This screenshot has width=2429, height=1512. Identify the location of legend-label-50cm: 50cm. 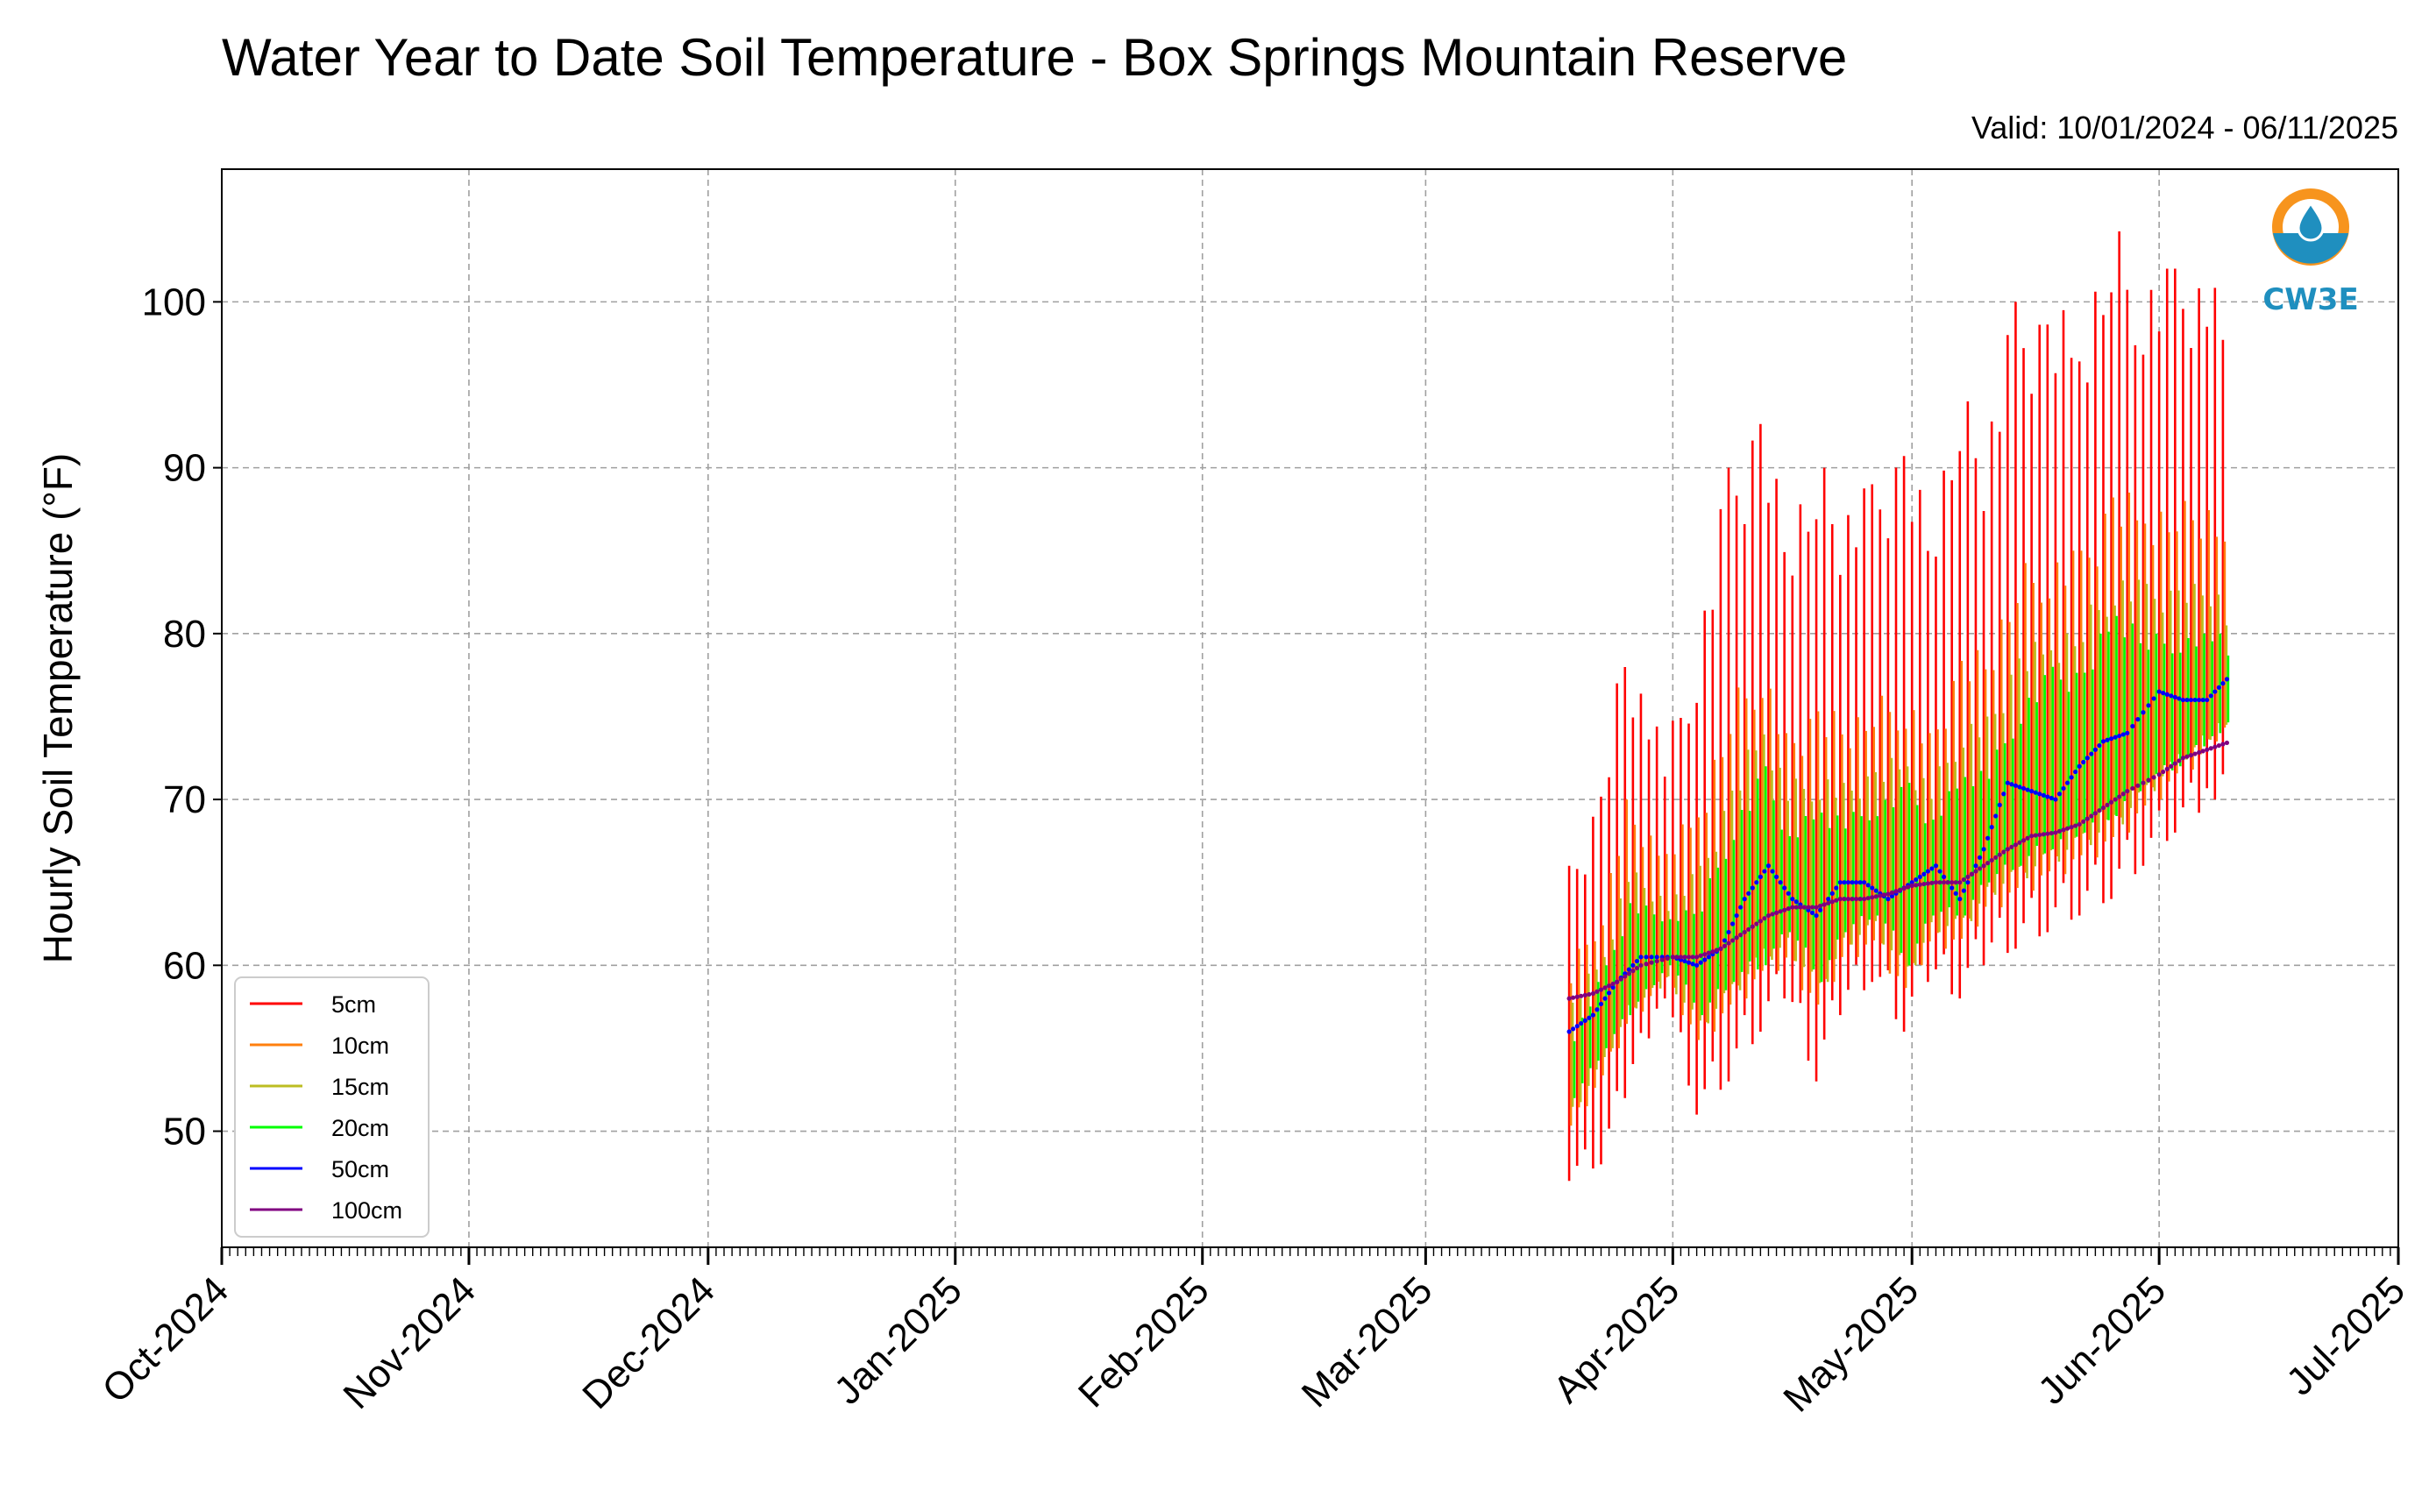
(360, 1169).